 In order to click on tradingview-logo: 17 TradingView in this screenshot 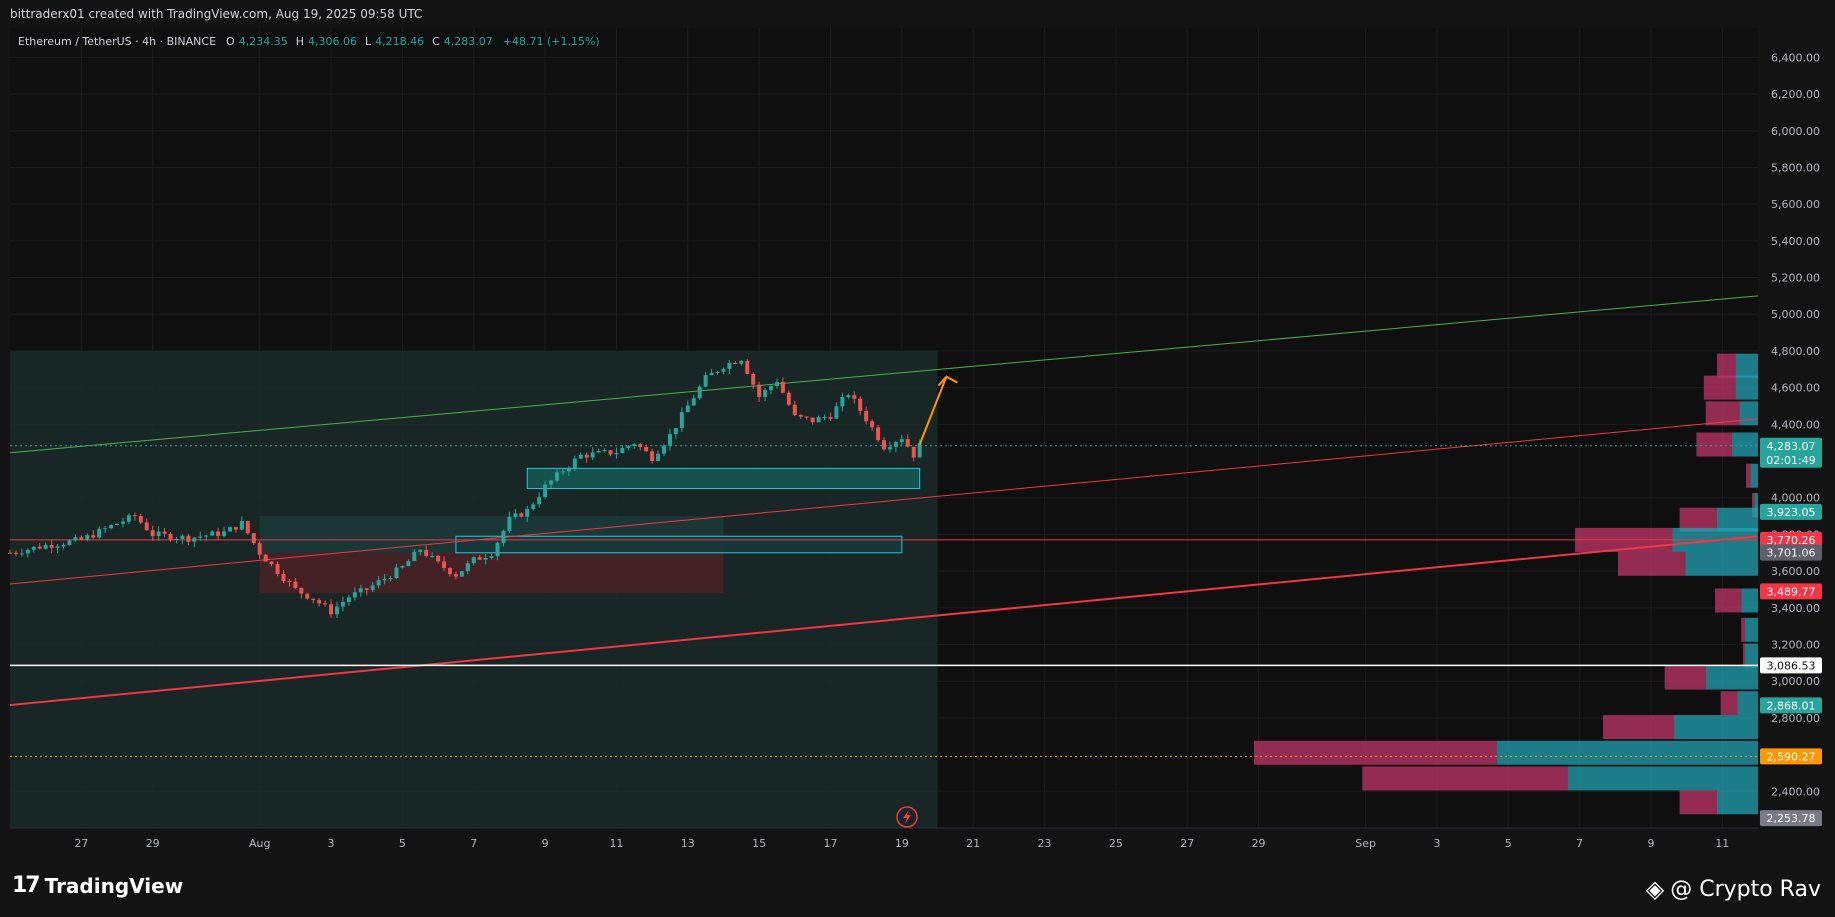, I will do `click(97, 885)`.